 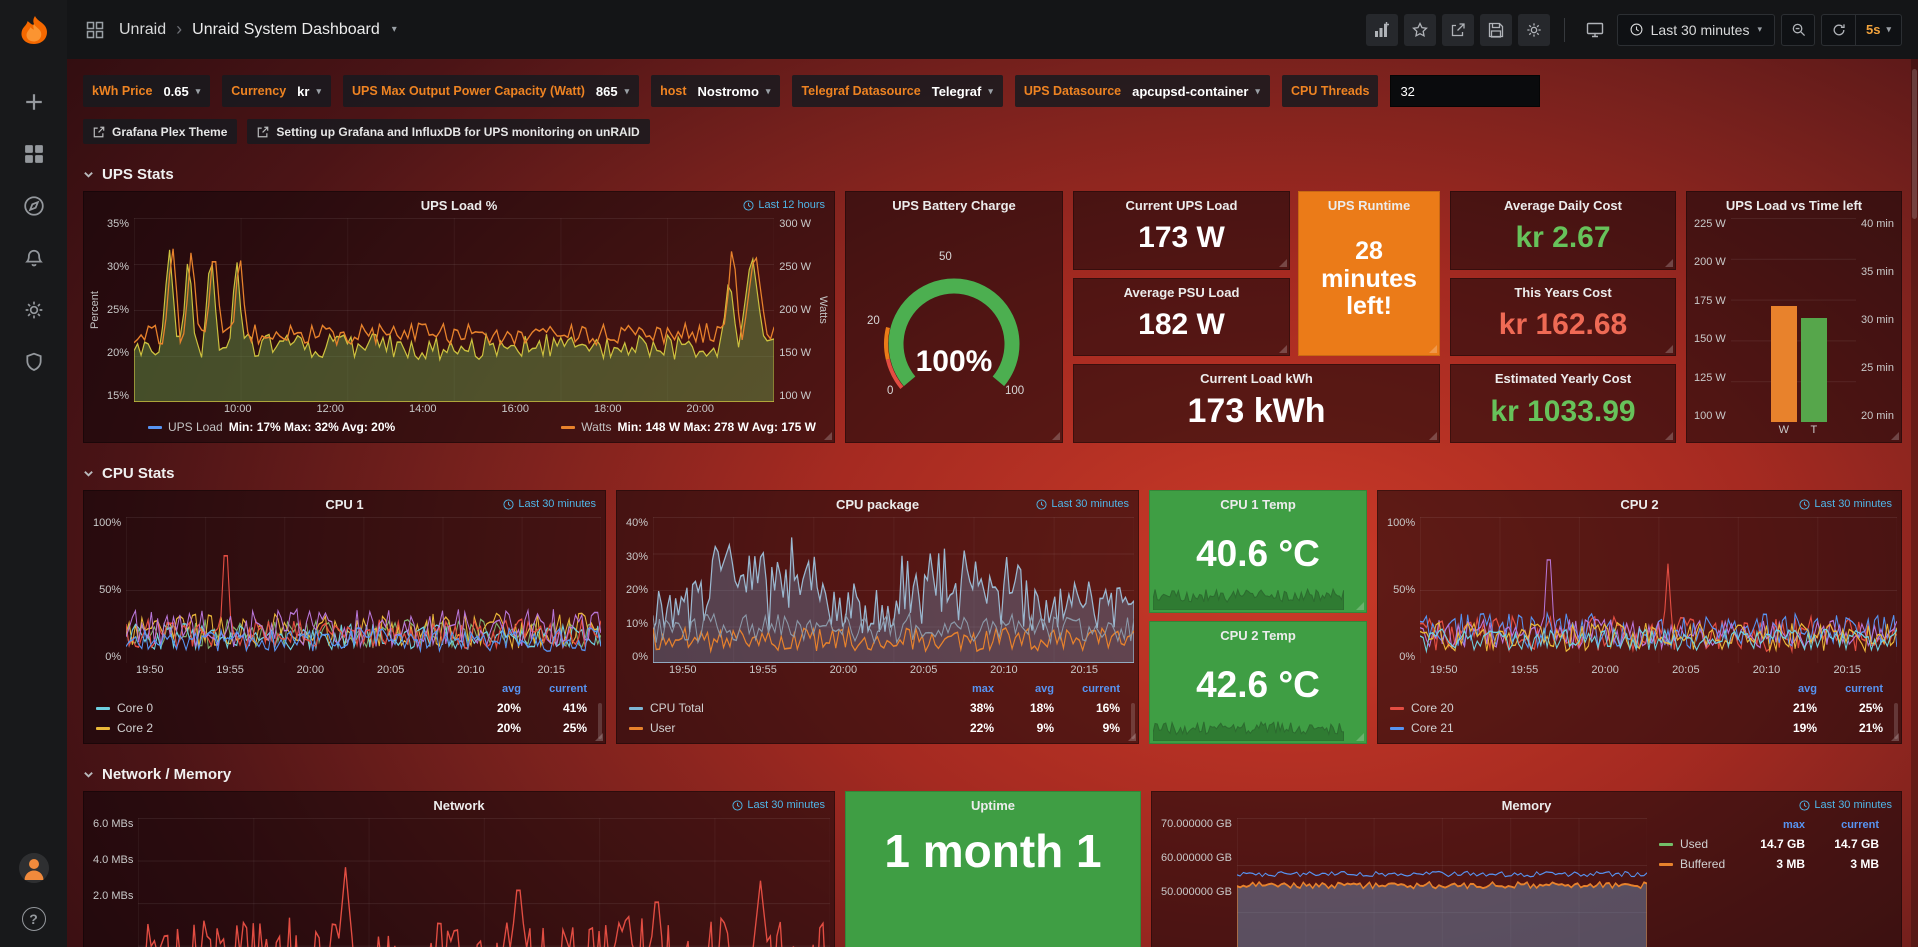 I want to click on page-scrollbar, so click(x=1914, y=503).